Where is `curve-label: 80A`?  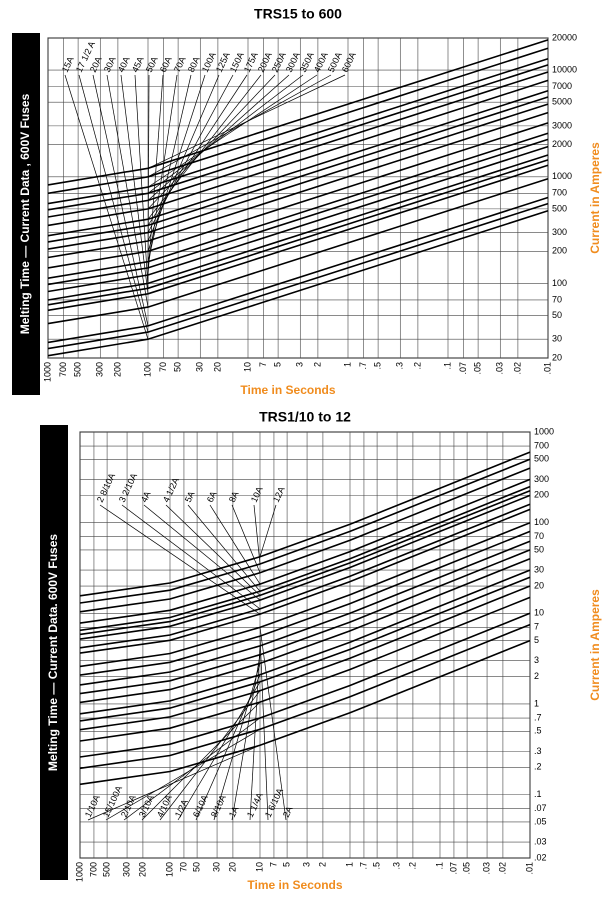 curve-label: 80A is located at coordinates (194, 64).